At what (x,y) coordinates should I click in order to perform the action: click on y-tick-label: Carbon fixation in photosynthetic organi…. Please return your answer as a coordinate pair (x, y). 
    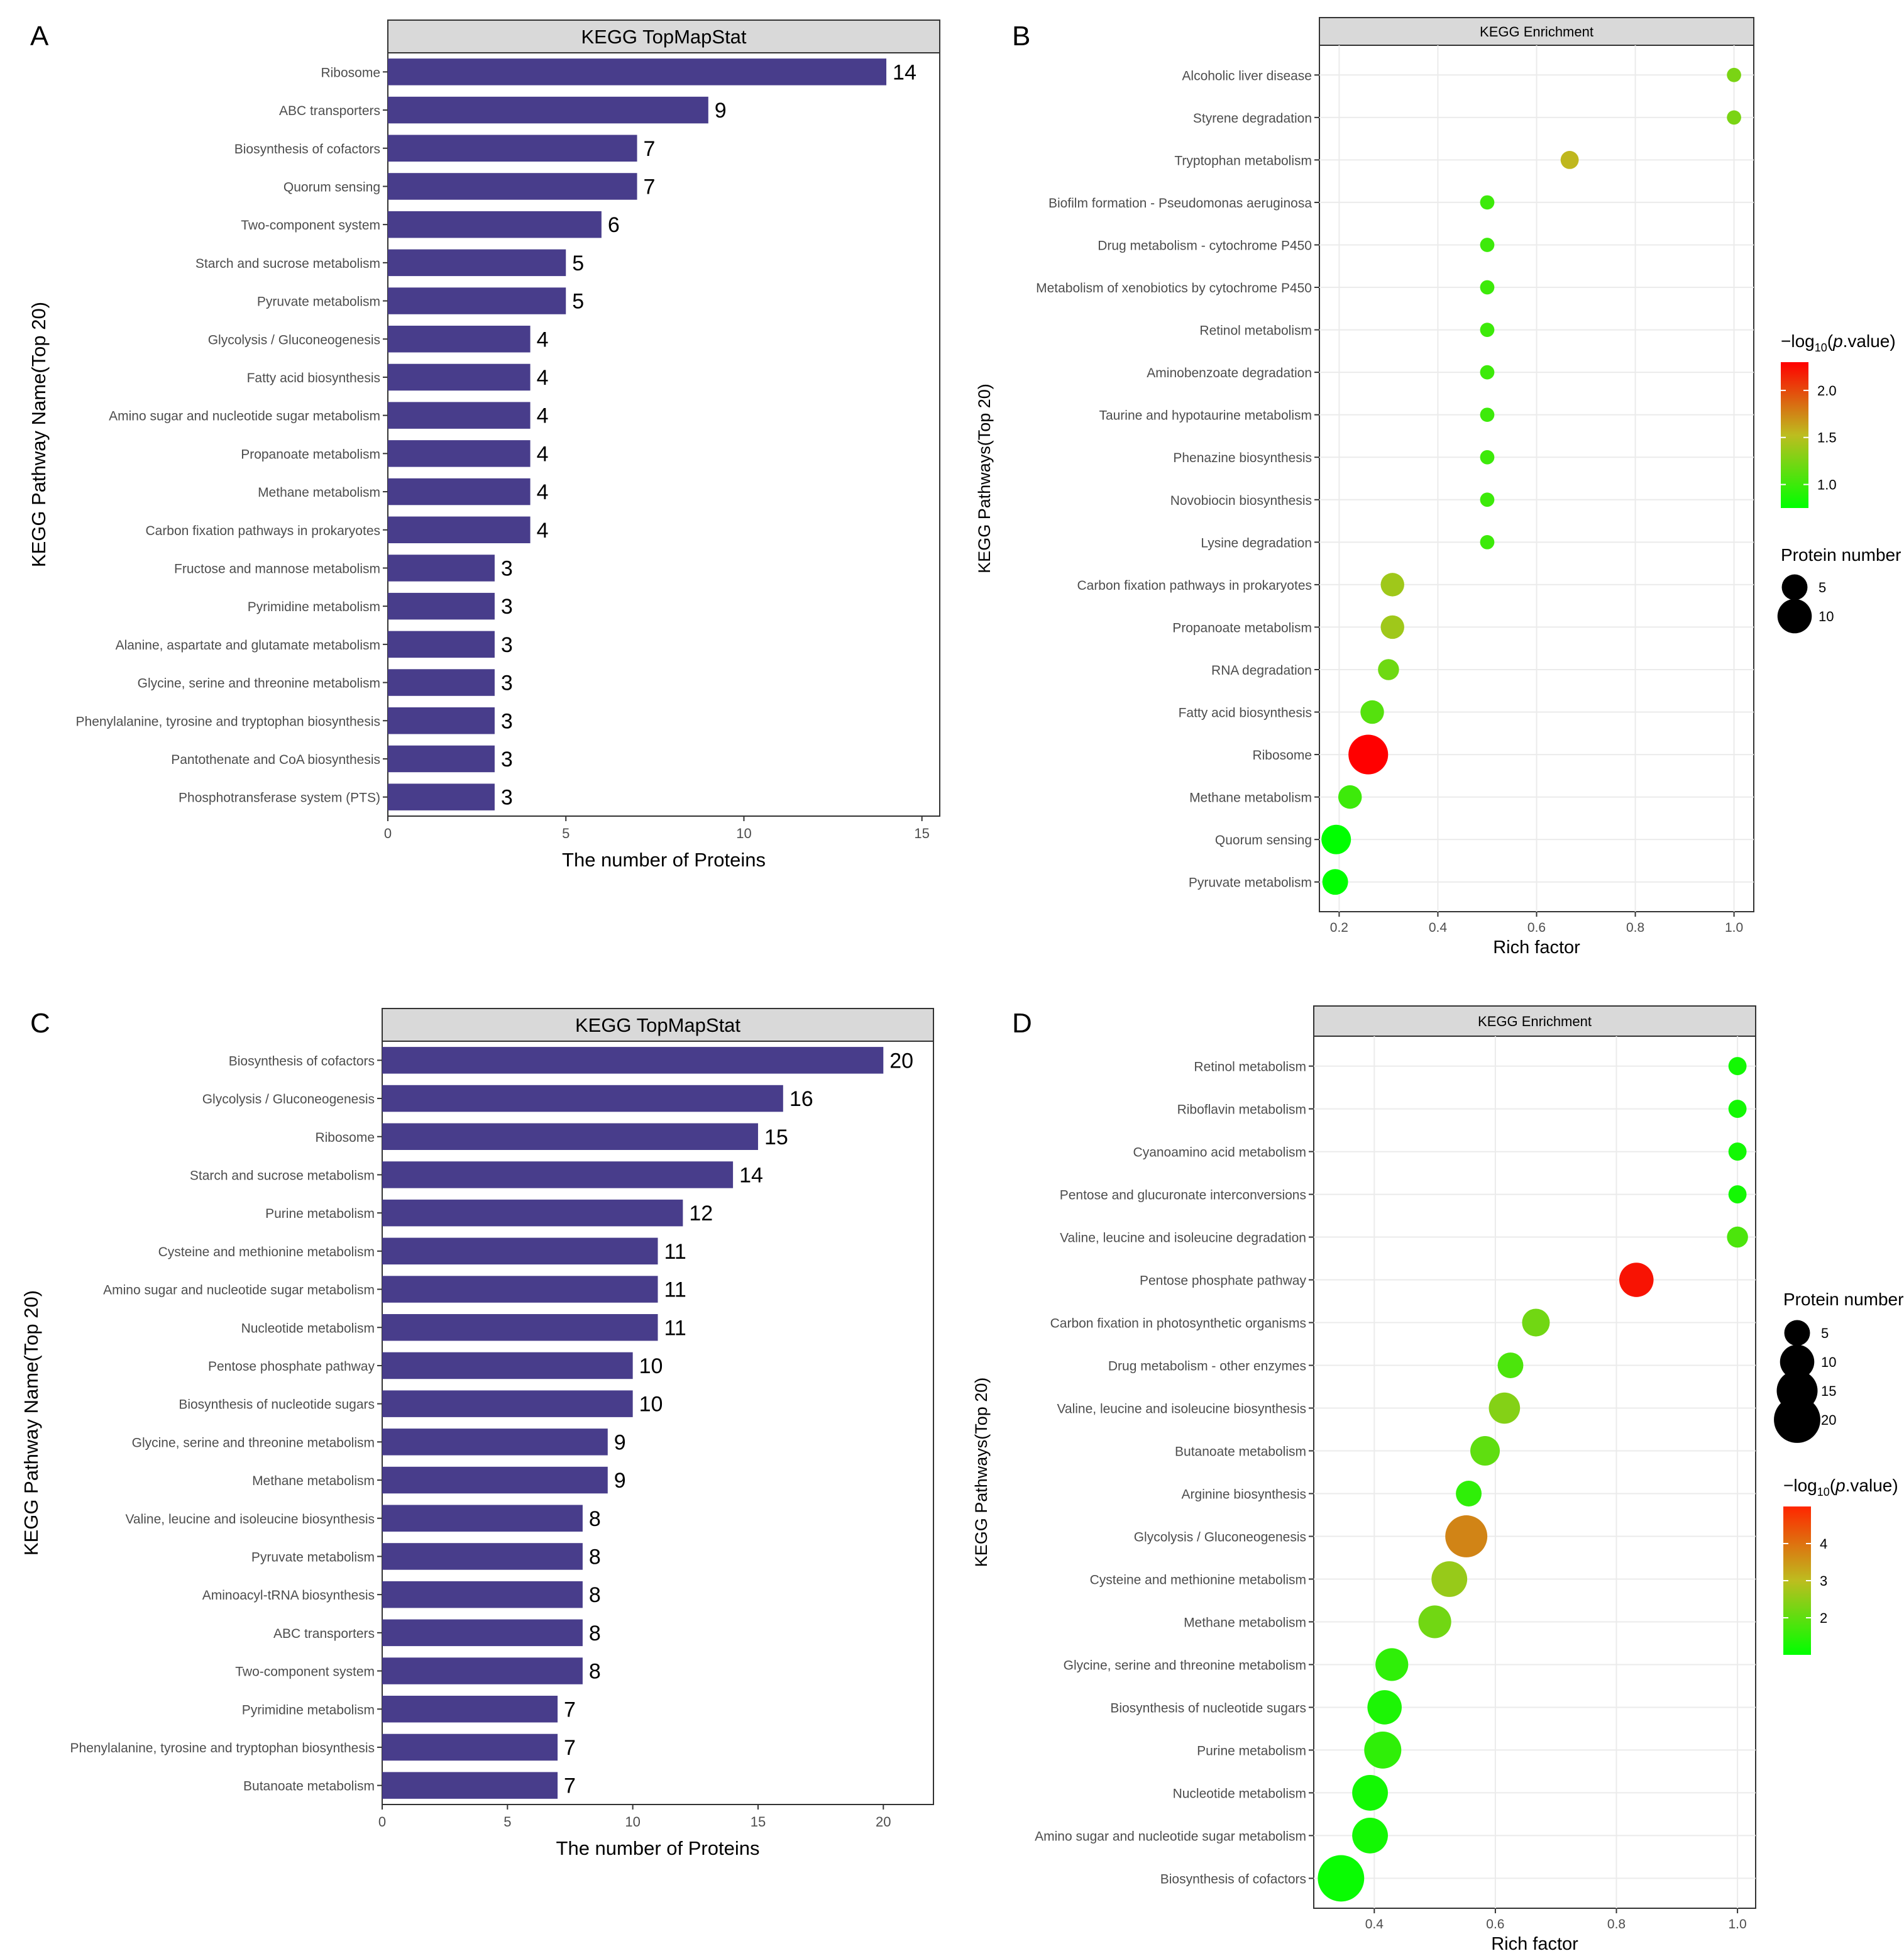
    Looking at the image, I should click on (1178, 1324).